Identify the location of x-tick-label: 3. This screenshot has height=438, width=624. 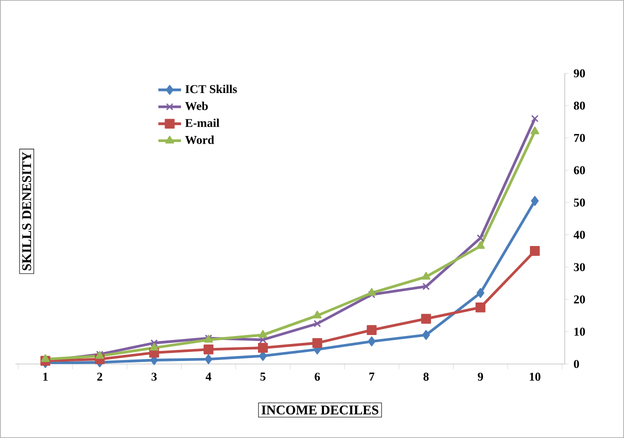
(154, 376).